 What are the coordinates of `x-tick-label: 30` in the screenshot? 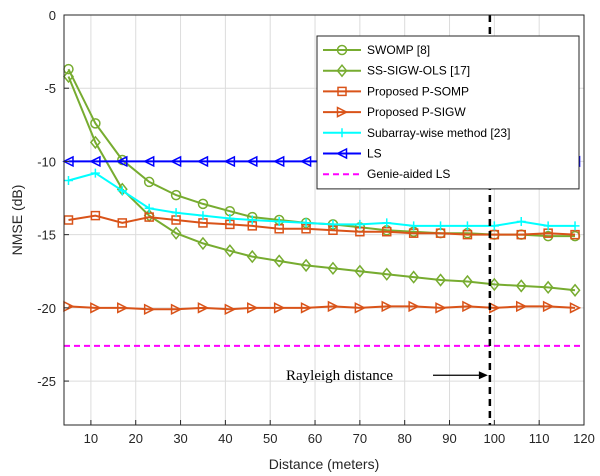 It's located at (180, 438).